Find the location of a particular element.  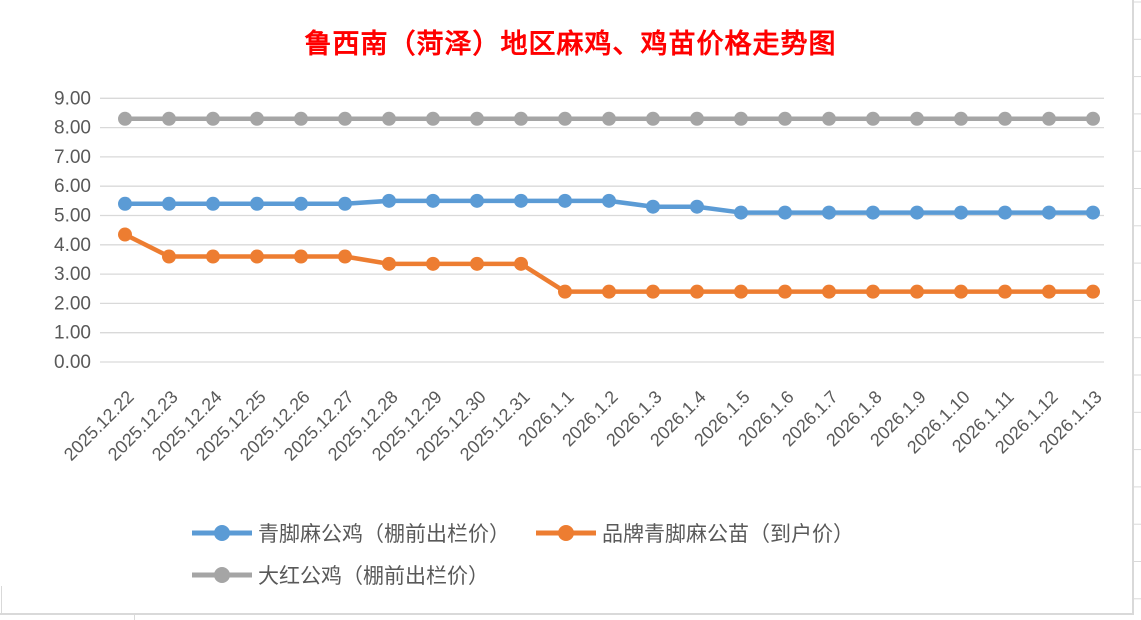

chart-title: 鲁西南（菏泽）地区麻鸡、鸡苗价格走势图 is located at coordinates (570, 44).